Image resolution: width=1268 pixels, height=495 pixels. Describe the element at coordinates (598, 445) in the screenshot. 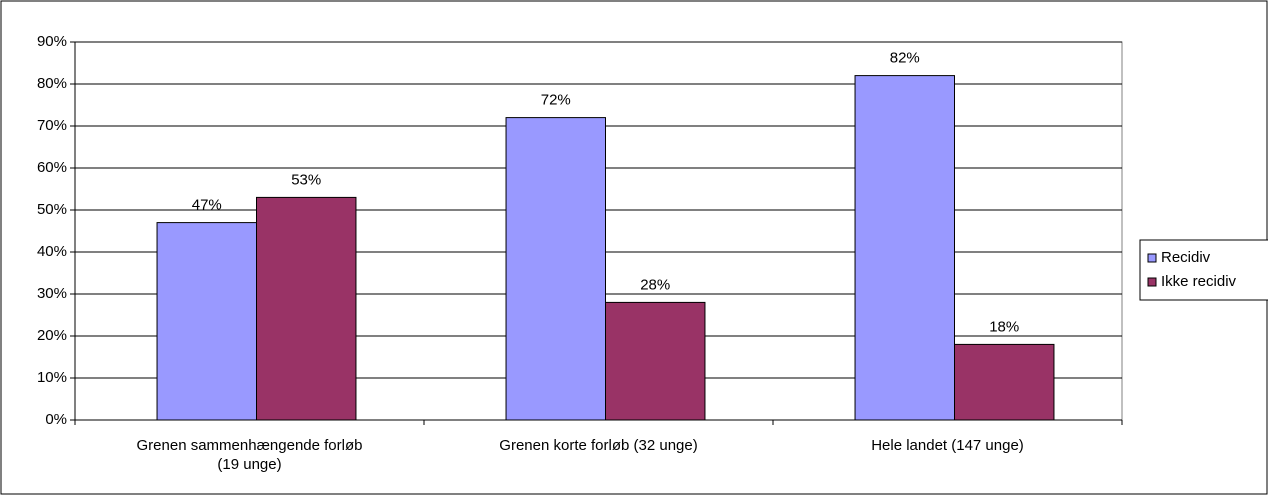

I see `x-tick-label: Grenen korte forløb (32 unge)` at that location.